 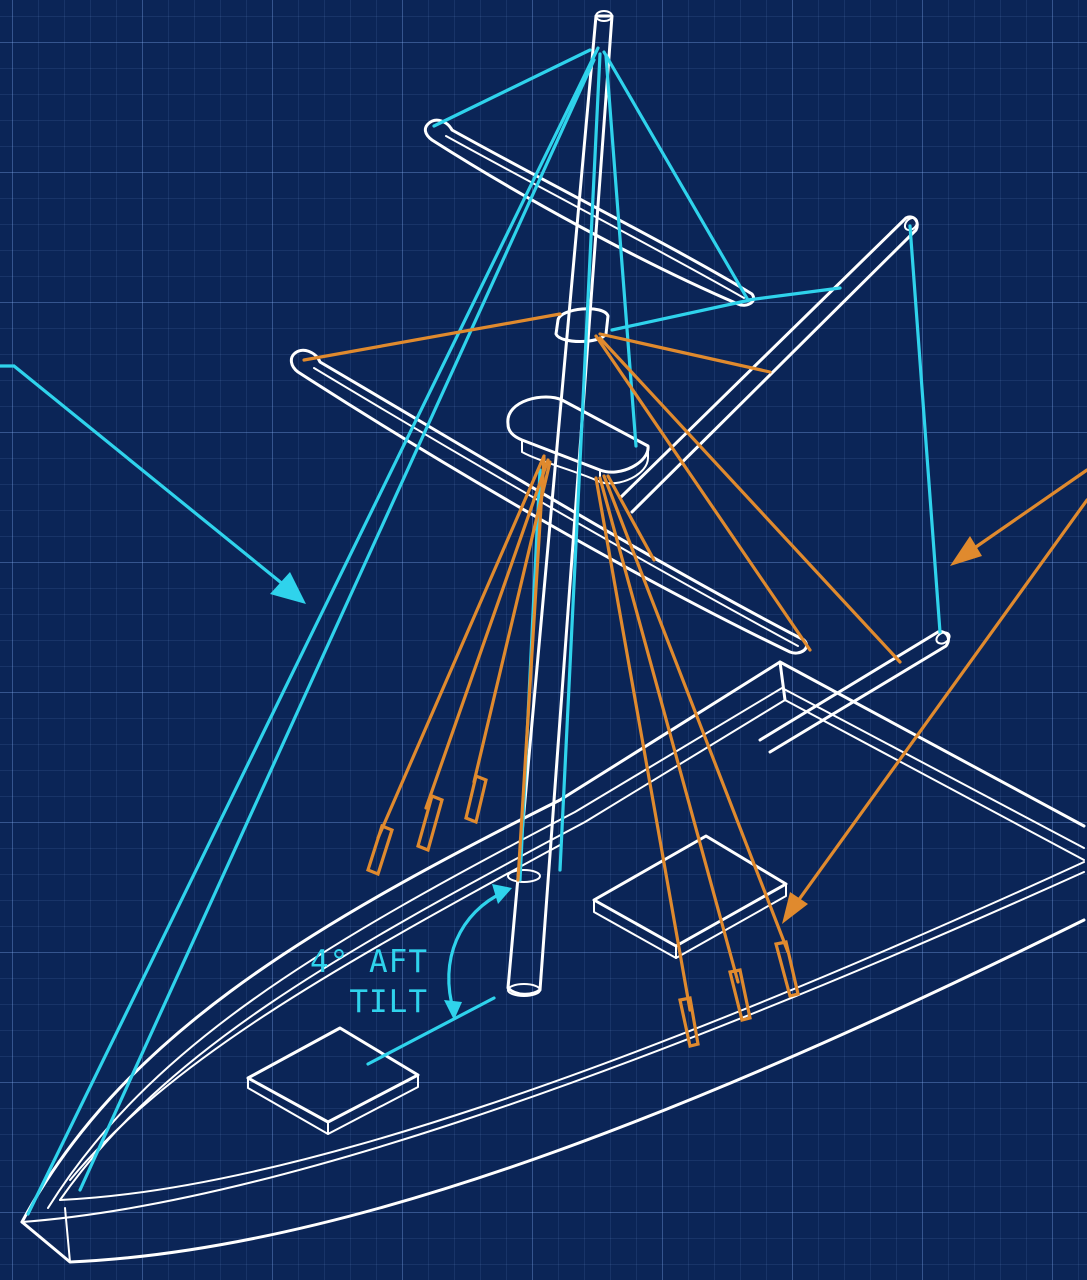 What do you see at coordinates (333, 1080) in the screenshot?
I see `fore-hatch` at bounding box center [333, 1080].